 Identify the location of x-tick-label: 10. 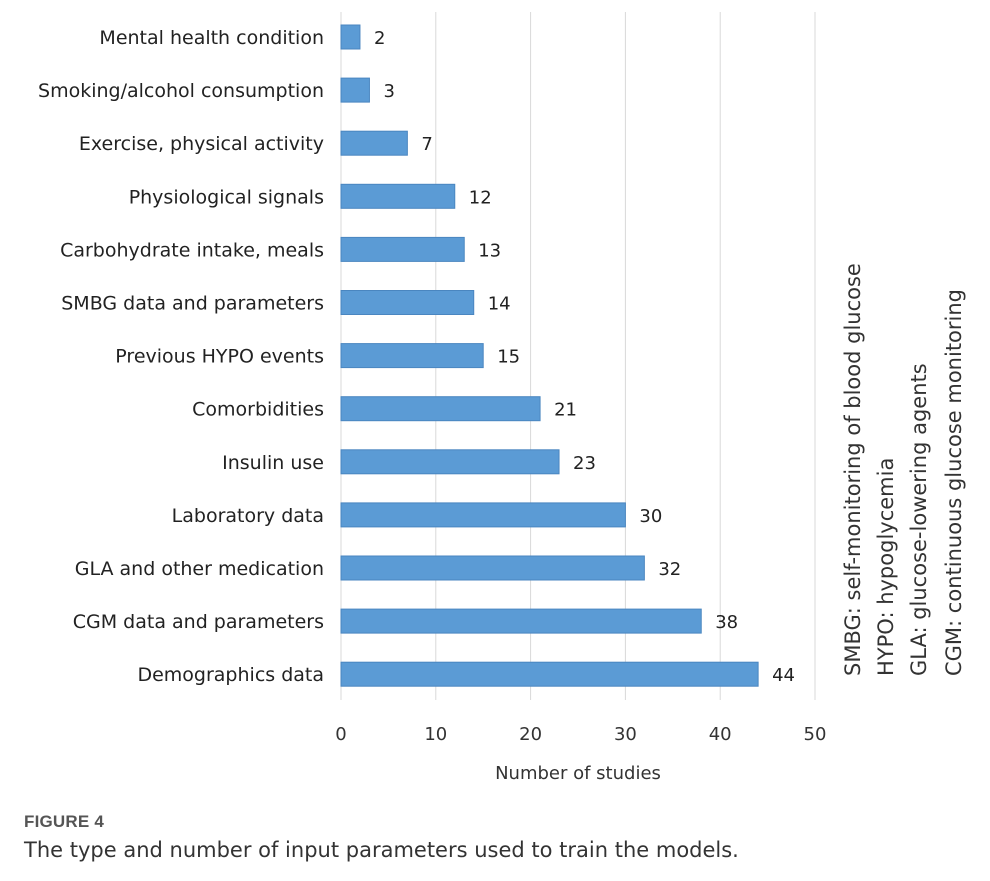
(435, 734).